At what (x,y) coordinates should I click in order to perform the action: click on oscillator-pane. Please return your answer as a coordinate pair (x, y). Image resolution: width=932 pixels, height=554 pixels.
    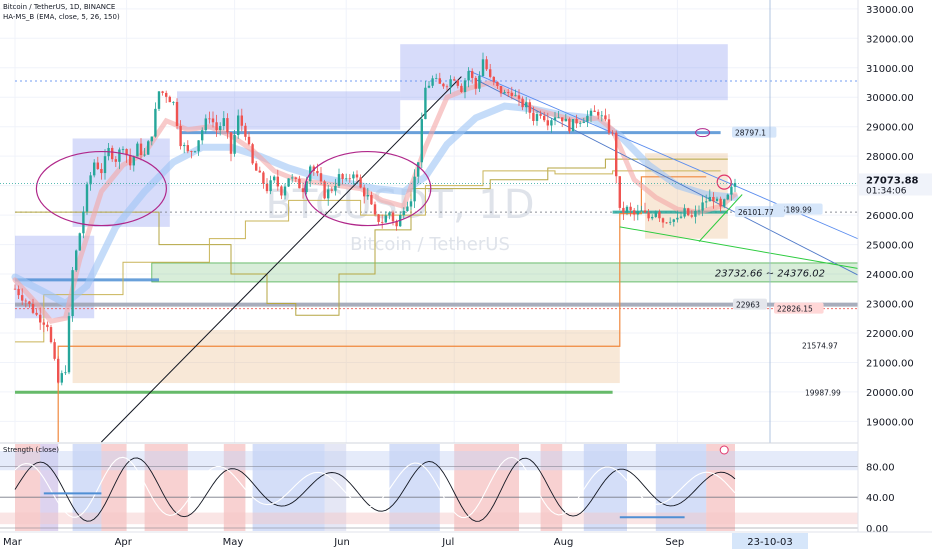
    Looking at the image, I should click on (429, 487).